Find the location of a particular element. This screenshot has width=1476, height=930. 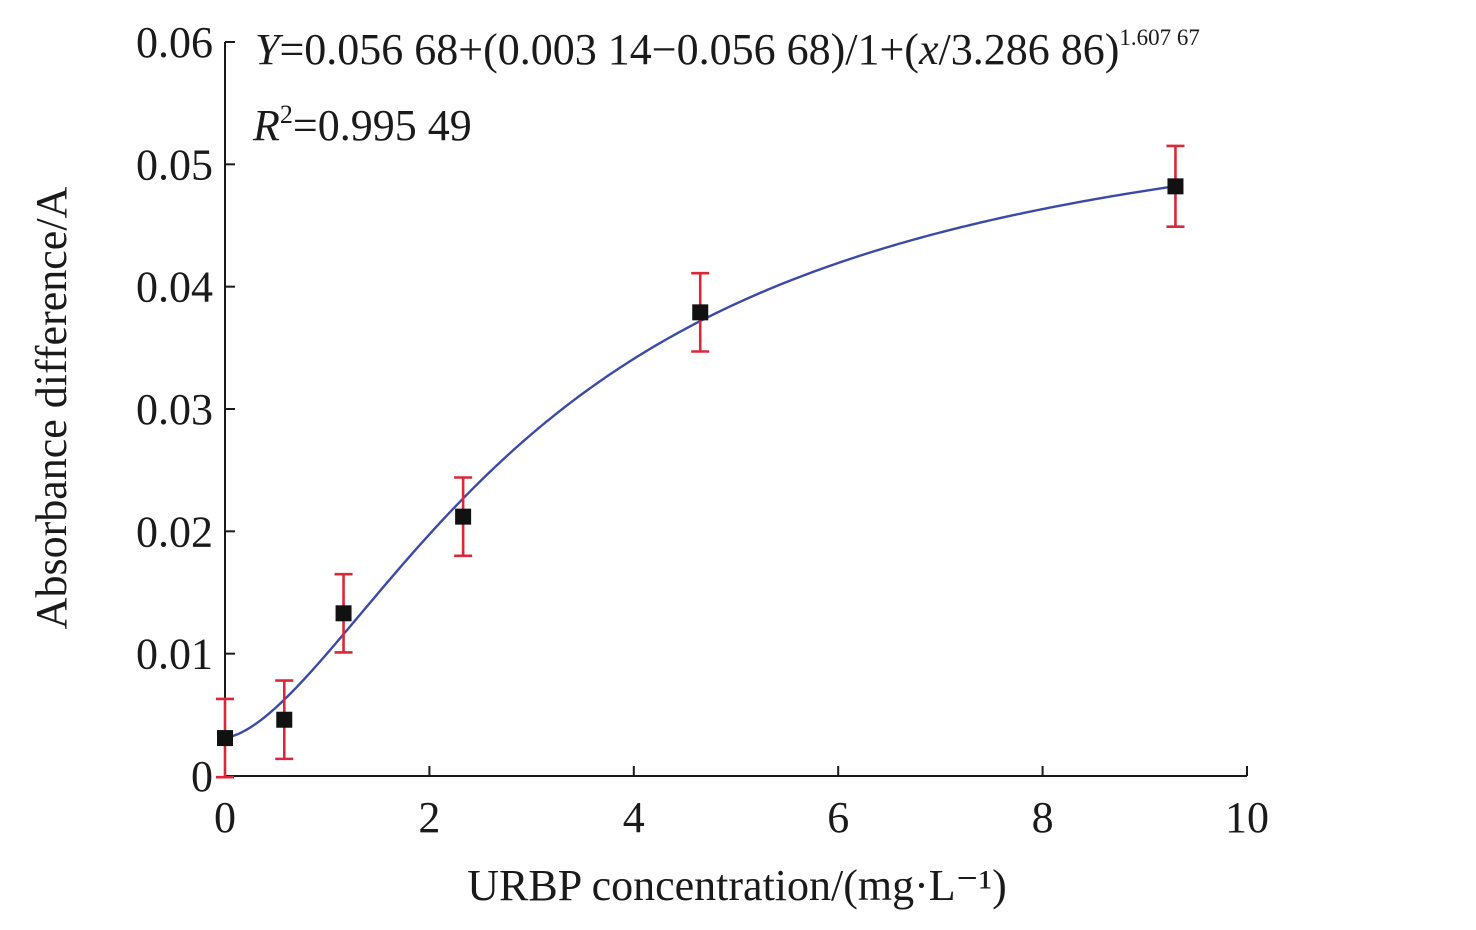

equation-x-symbol: x is located at coordinates (928, 49).